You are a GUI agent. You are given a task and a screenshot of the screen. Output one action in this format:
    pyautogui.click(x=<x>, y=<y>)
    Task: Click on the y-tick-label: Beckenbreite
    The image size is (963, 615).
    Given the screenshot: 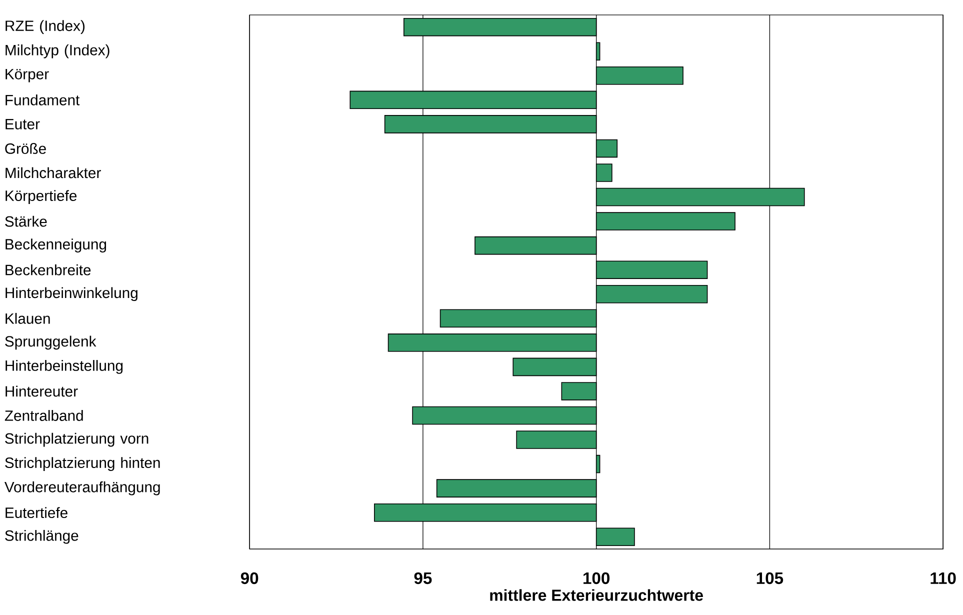 What is the action you would take?
    pyautogui.click(x=48, y=270)
    